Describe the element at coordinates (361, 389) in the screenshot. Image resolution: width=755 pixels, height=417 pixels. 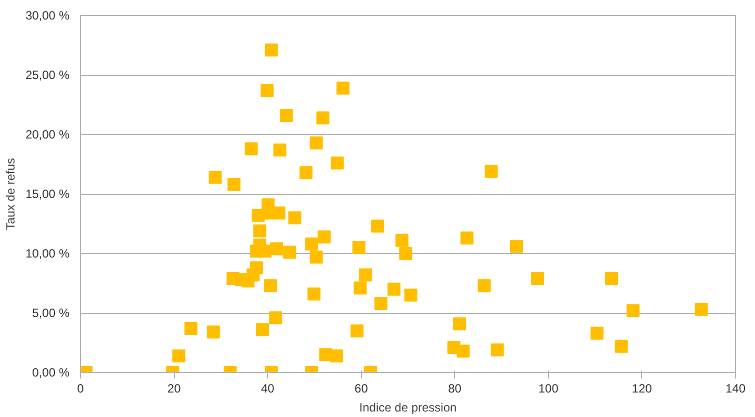
I see `x-tick-label: 60` at that location.